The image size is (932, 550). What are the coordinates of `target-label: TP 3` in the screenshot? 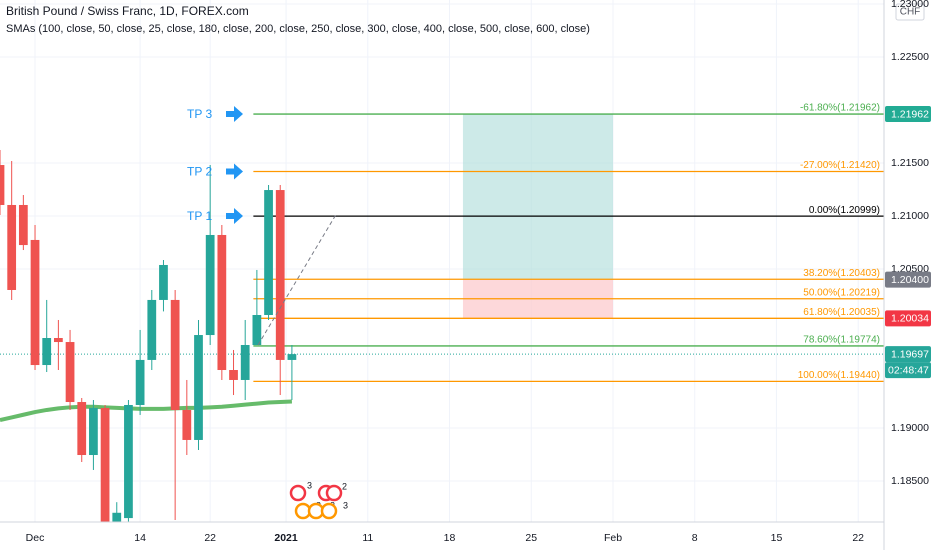 It's located at (199, 114).